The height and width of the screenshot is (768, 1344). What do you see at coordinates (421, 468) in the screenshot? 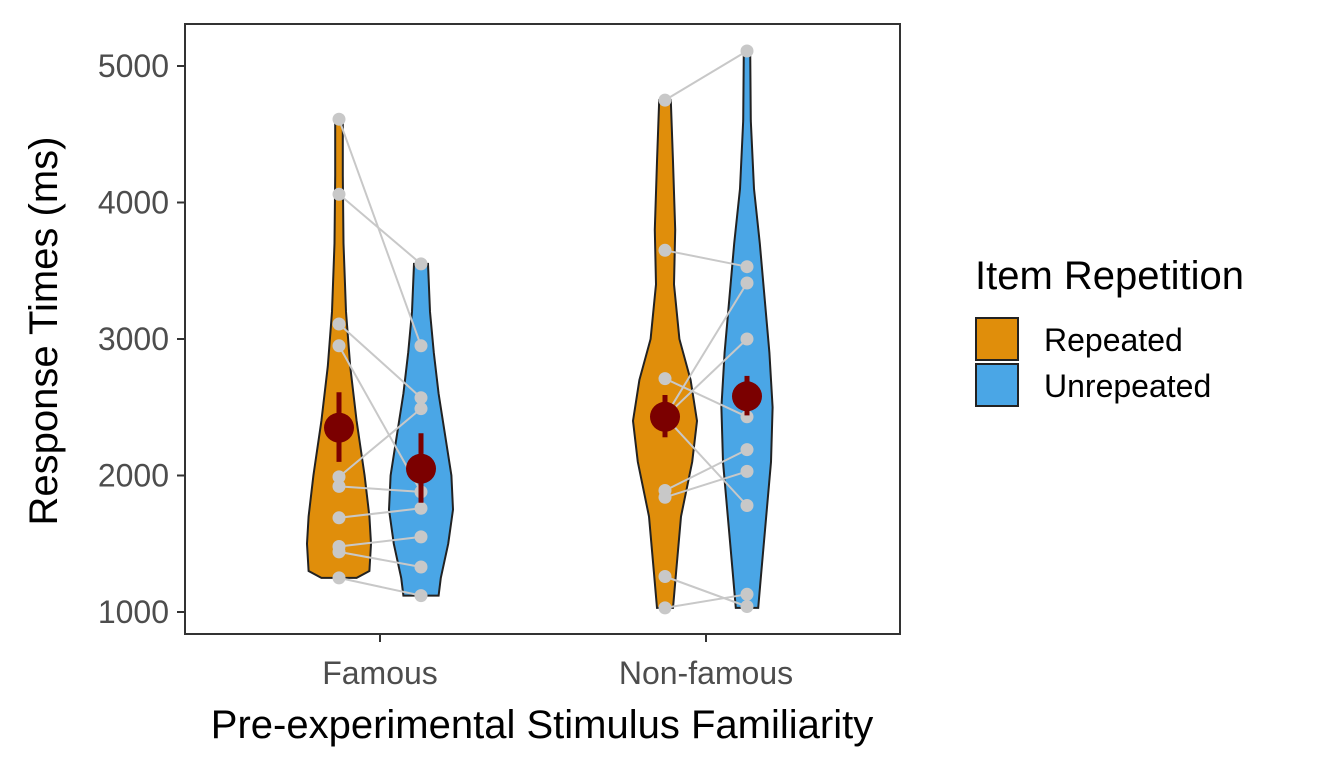
I see `mean-point-unrepeated-famous` at bounding box center [421, 468].